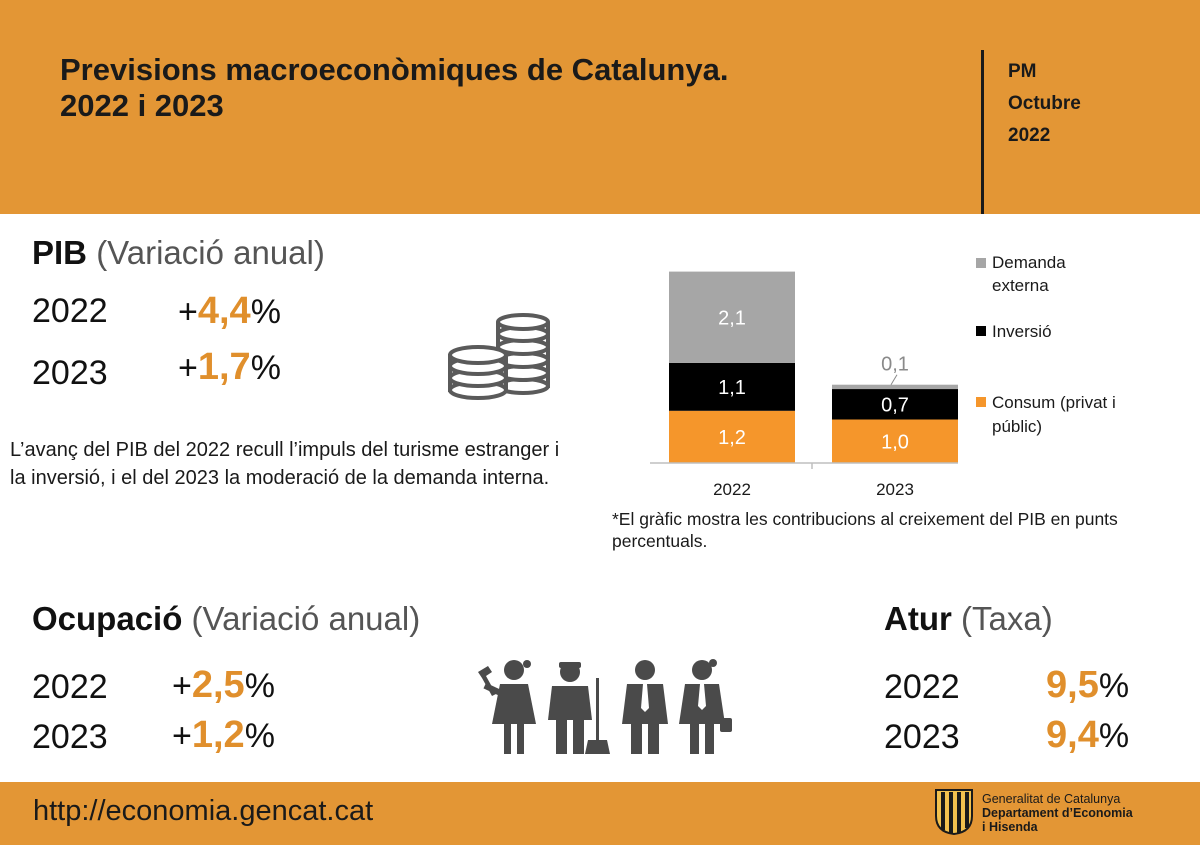 Image resolution: width=1200 pixels, height=845 pixels. I want to click on atur-unit-2023: %, so click(1114, 736).